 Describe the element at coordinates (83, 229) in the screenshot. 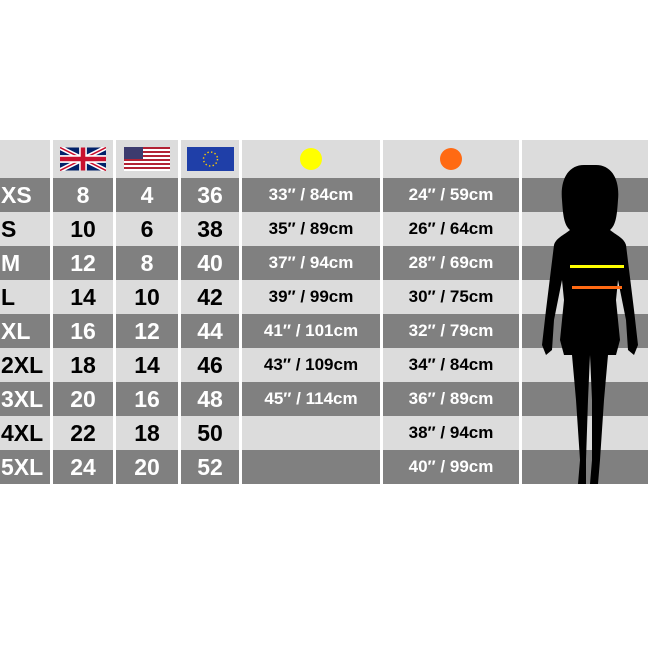

I see `uk-size: 10` at that location.